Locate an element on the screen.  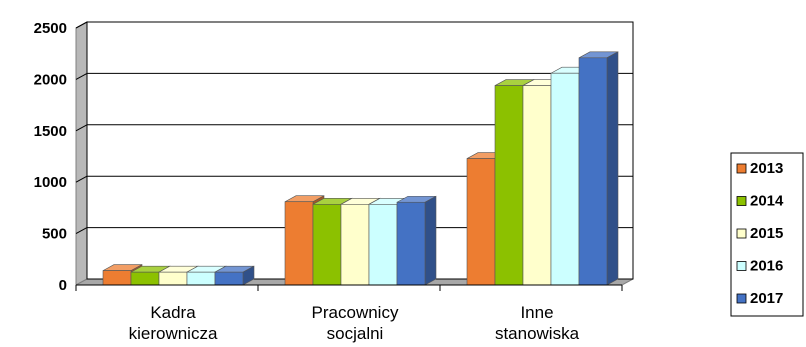
y-tick-label: 1000 is located at coordinates (50, 182).